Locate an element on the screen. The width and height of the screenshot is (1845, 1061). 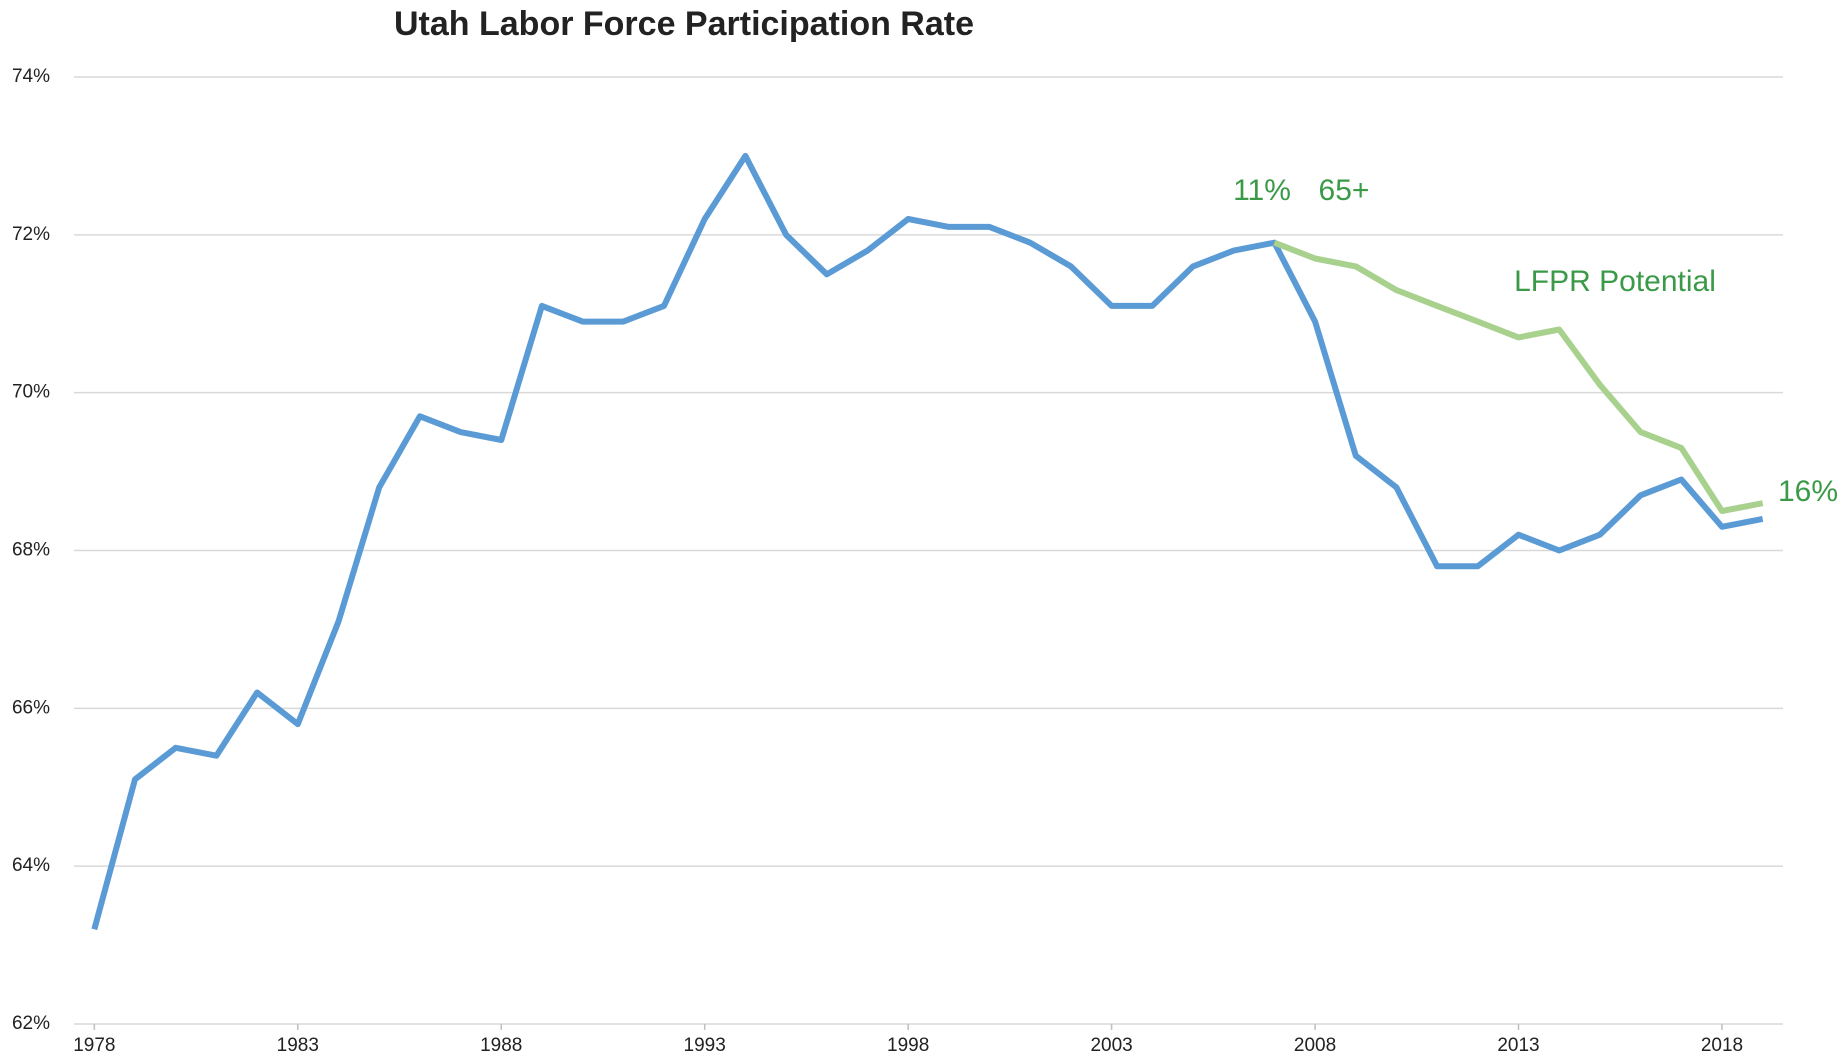
annotation: 16% is located at coordinates (1808, 491).